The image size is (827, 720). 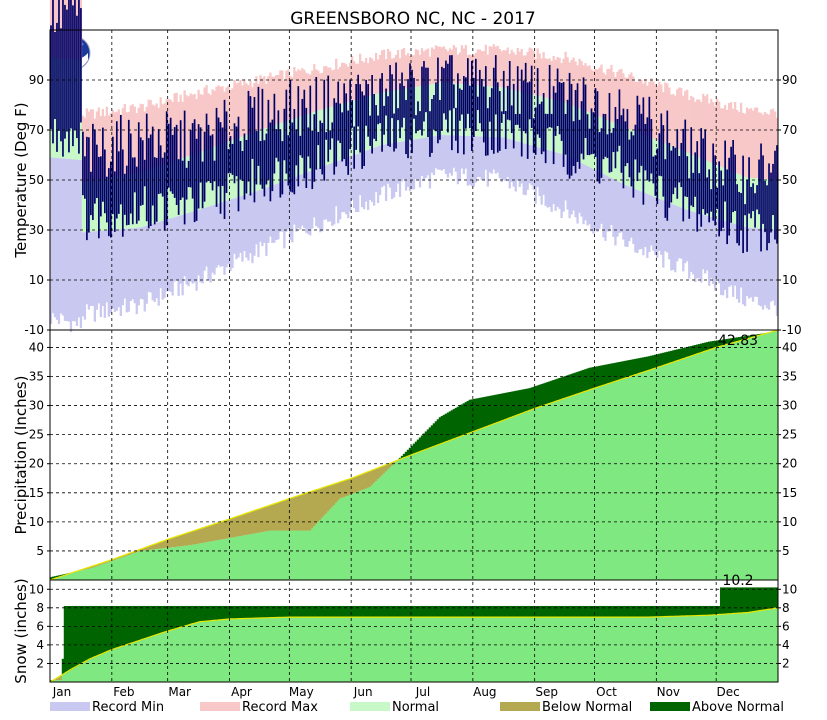 I want to click on y-tick-label-right: 50, so click(x=789, y=180).